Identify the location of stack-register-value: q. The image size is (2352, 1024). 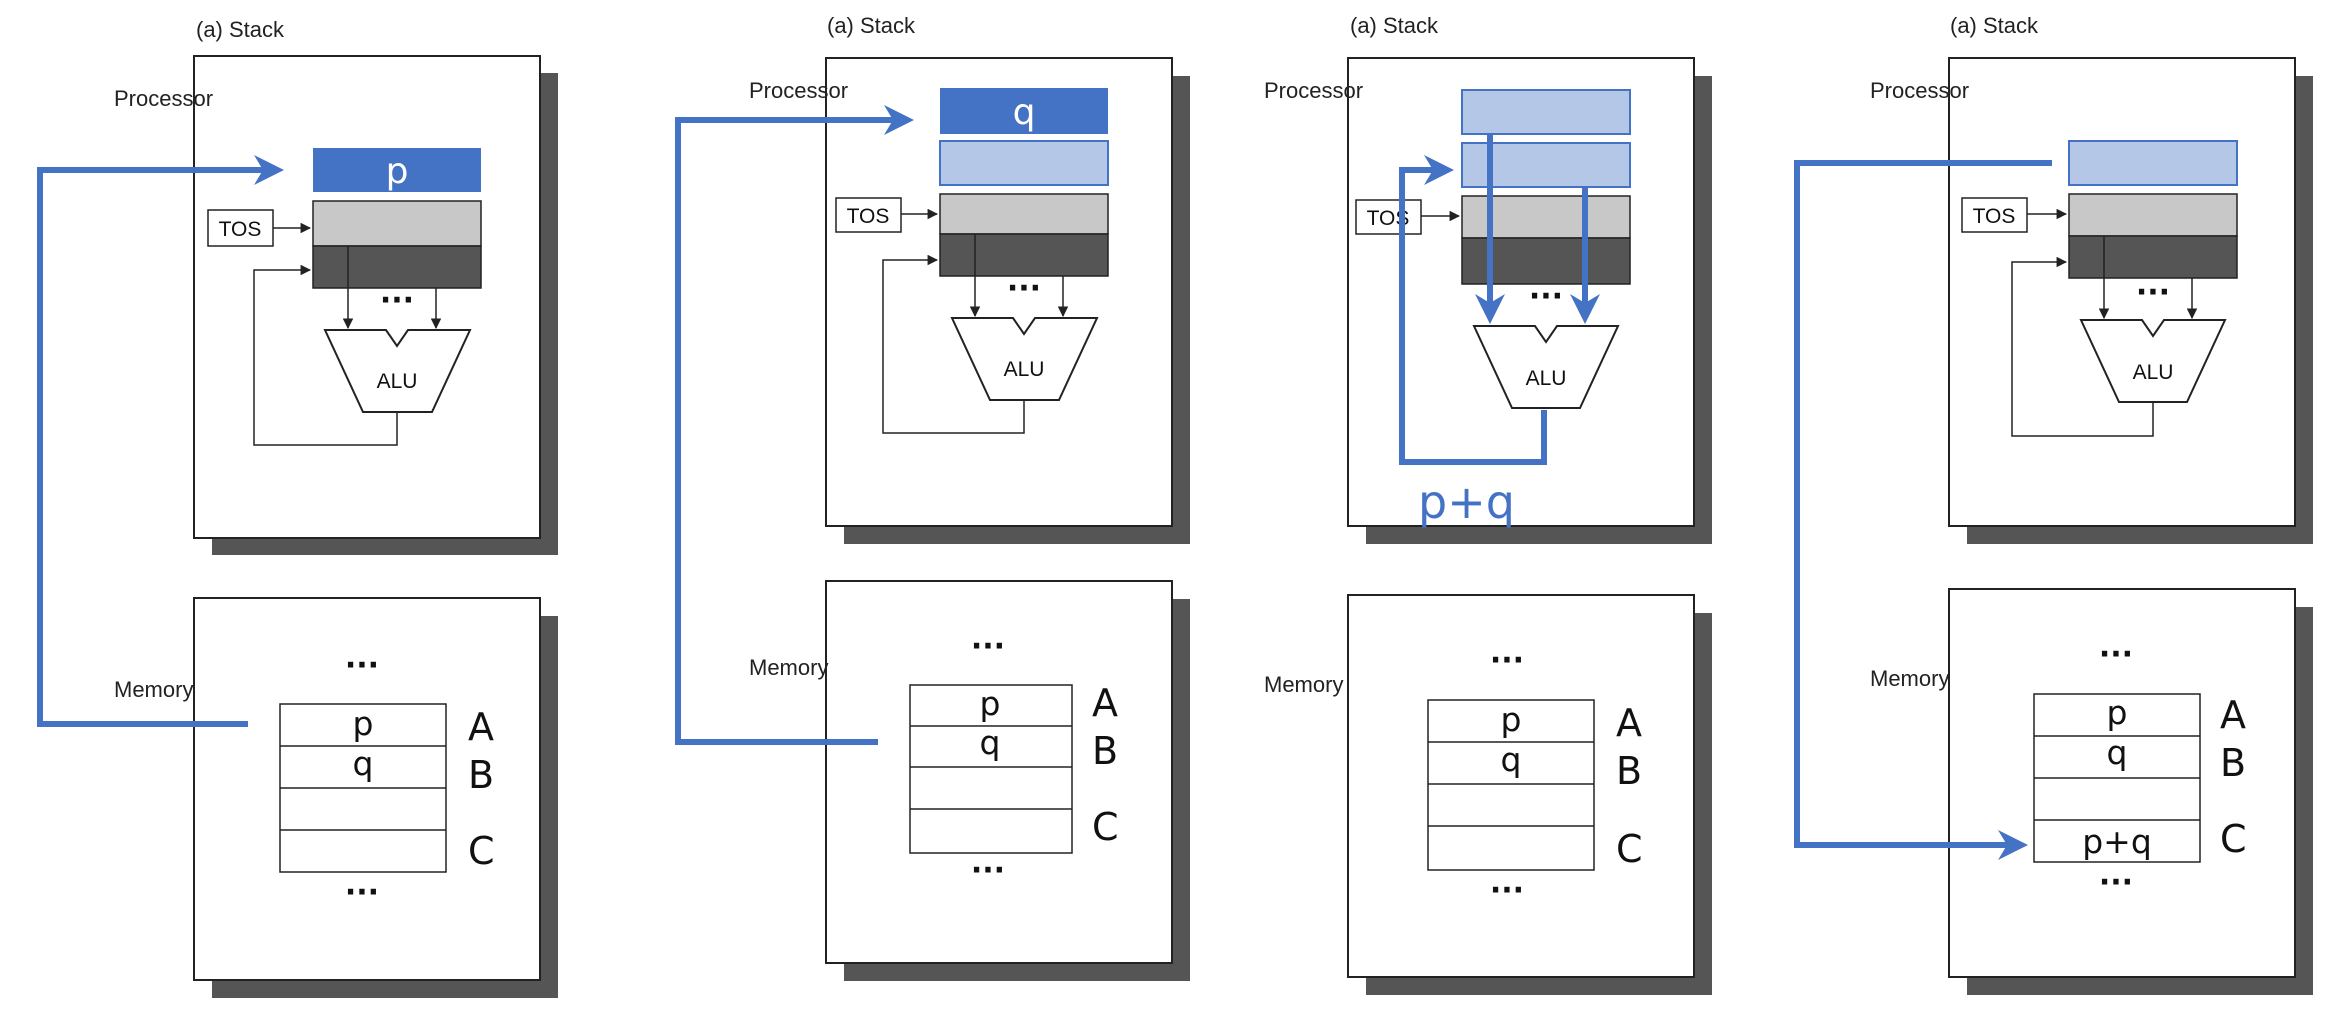
(1024, 112).